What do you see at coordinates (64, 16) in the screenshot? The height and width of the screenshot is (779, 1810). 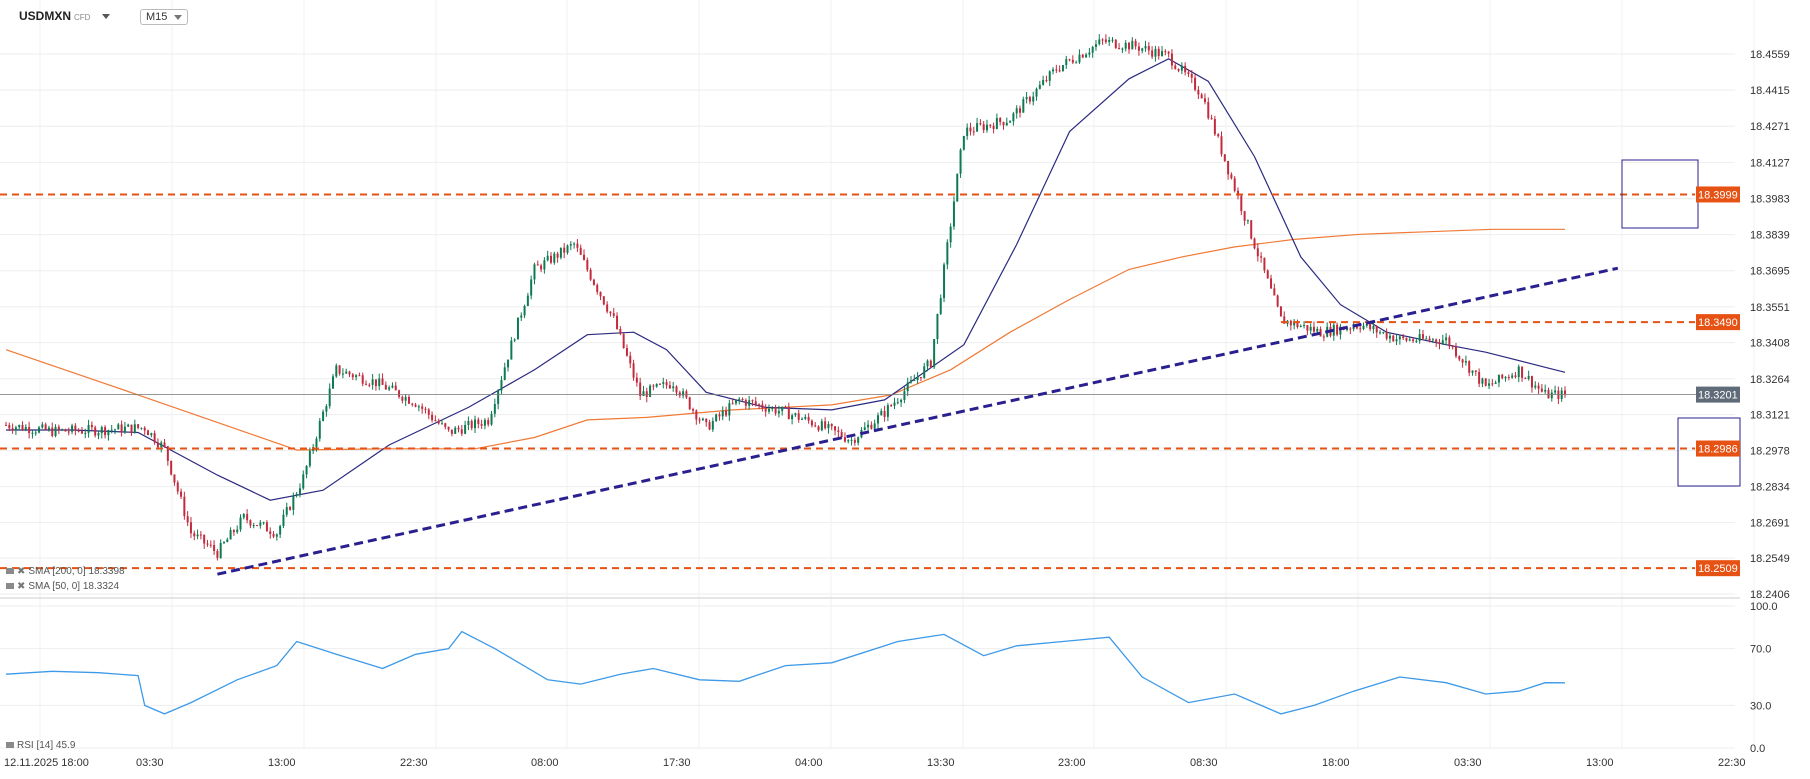 I see `symbol-selector: USDMXN CFD` at bounding box center [64, 16].